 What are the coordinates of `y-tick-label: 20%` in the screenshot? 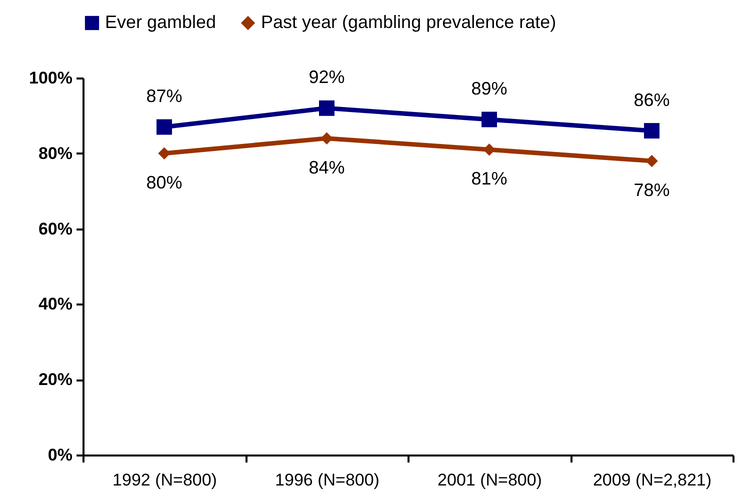 It's located at (55, 380).